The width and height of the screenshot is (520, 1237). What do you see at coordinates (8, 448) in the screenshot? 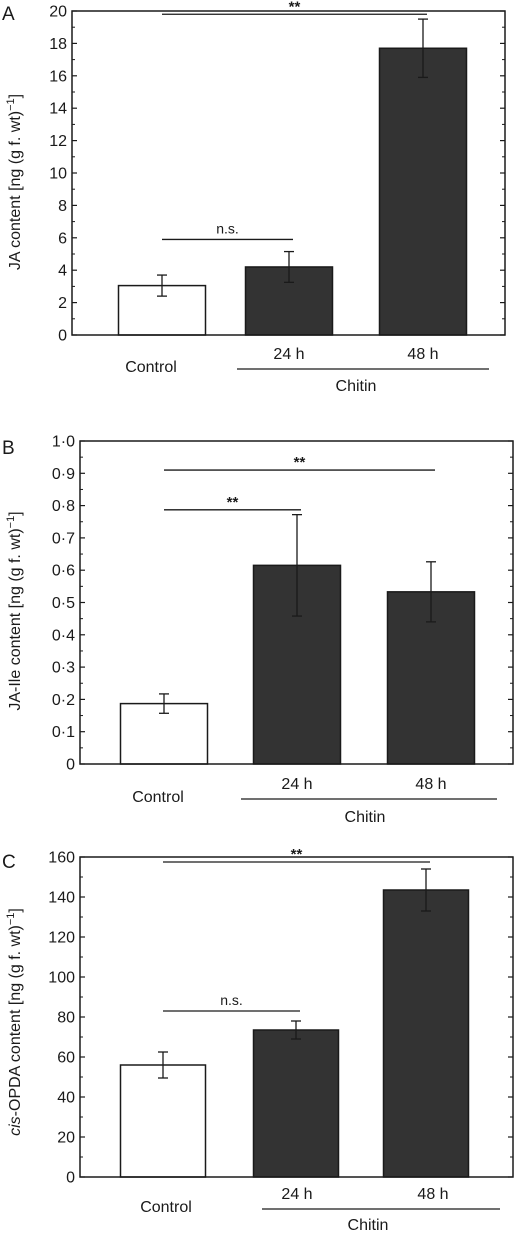
I see `panel-letter: B` at bounding box center [8, 448].